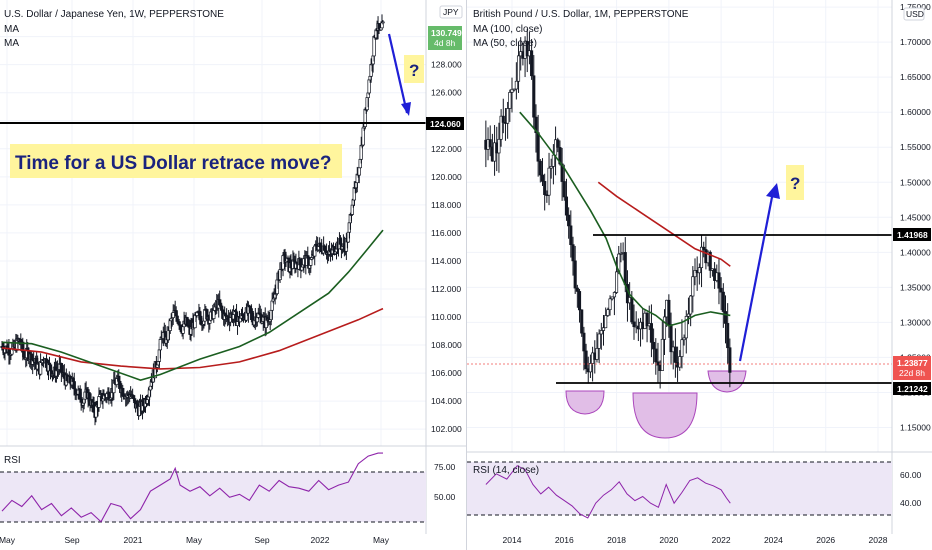 The width and height of the screenshot is (932, 550). What do you see at coordinates (446, 345) in the screenshot?
I see `left-y-tick: 108.000` at bounding box center [446, 345].